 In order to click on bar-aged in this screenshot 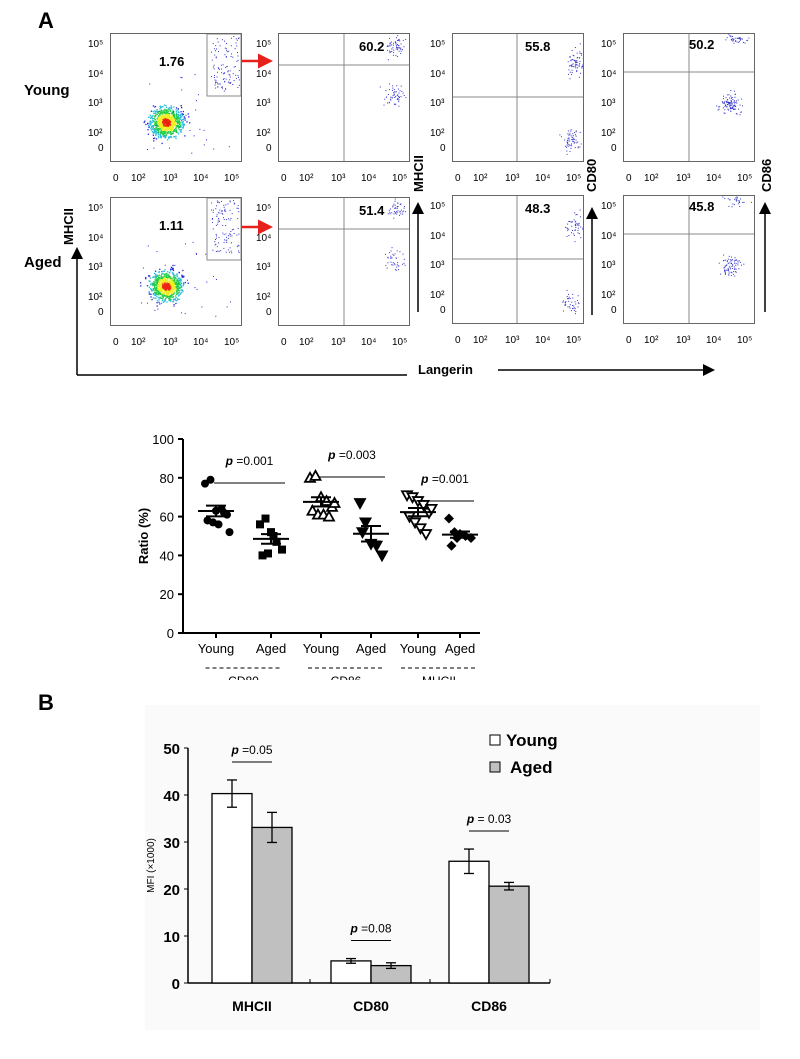, I will do `click(509, 934)`.